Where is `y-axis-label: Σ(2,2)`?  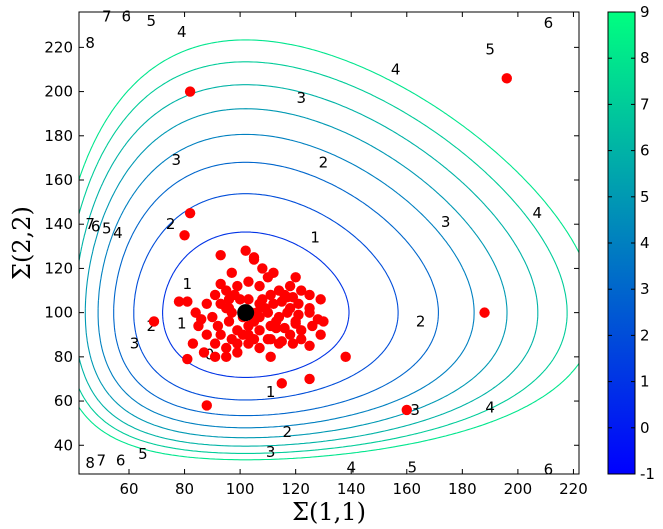 y-axis-label: Σ(2,2) is located at coordinates (22, 243).